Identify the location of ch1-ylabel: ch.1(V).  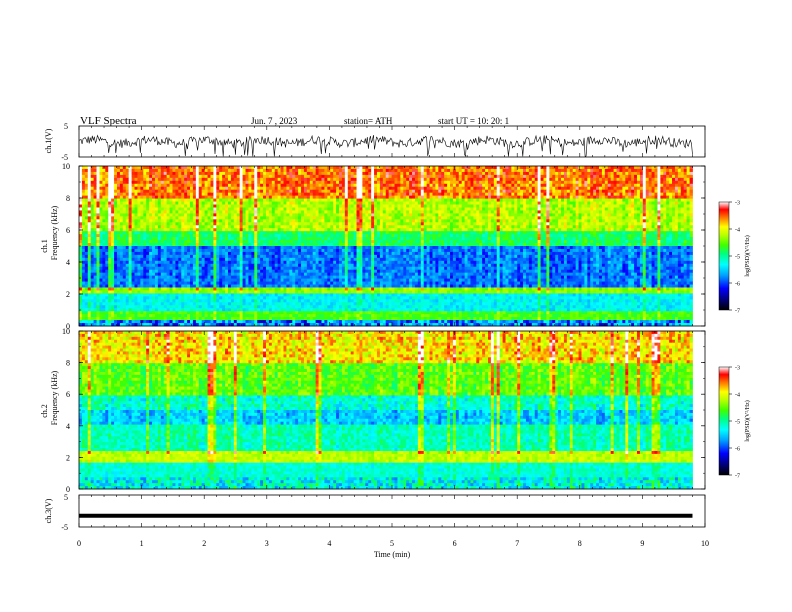
(48, 140).